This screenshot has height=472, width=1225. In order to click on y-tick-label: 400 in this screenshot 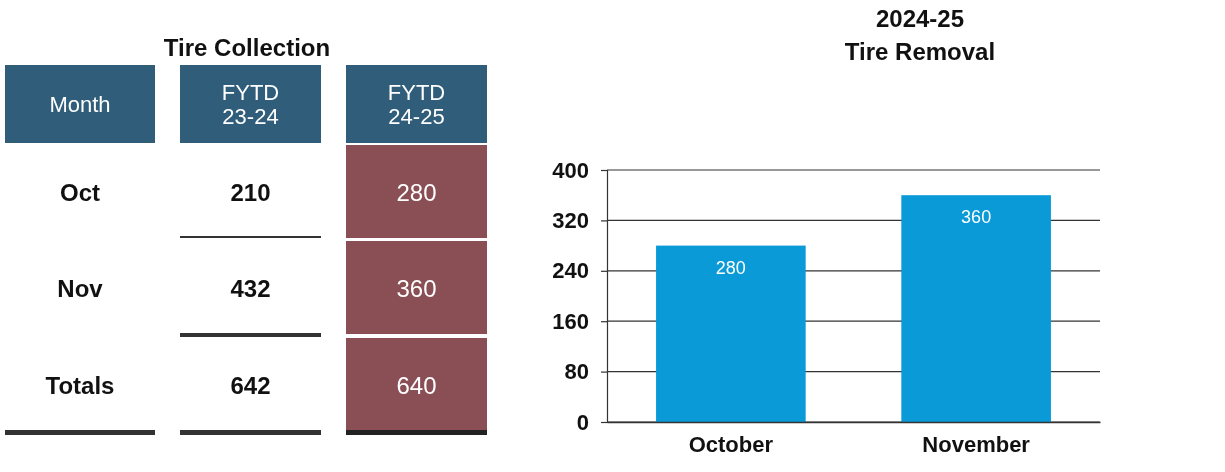, I will do `click(570, 170)`.